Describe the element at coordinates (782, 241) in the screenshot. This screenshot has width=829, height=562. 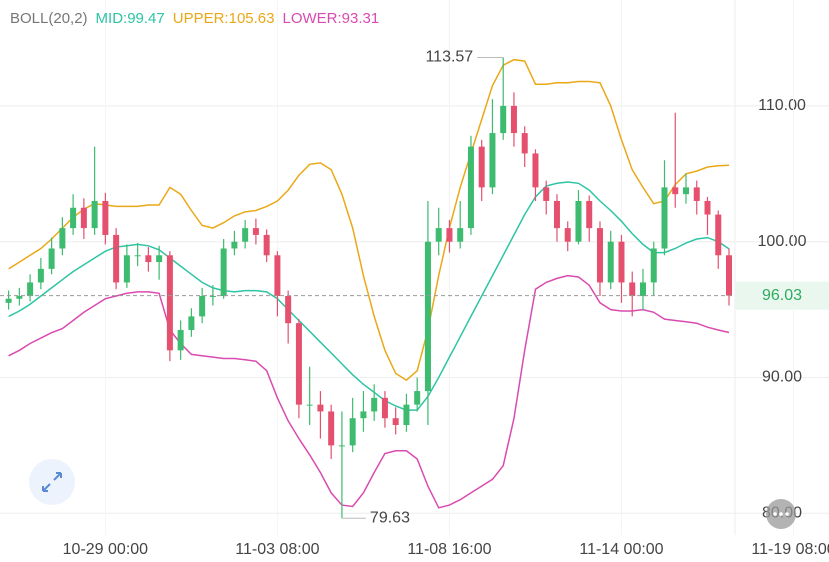
I see `y-tick-label: 100.00` at that location.